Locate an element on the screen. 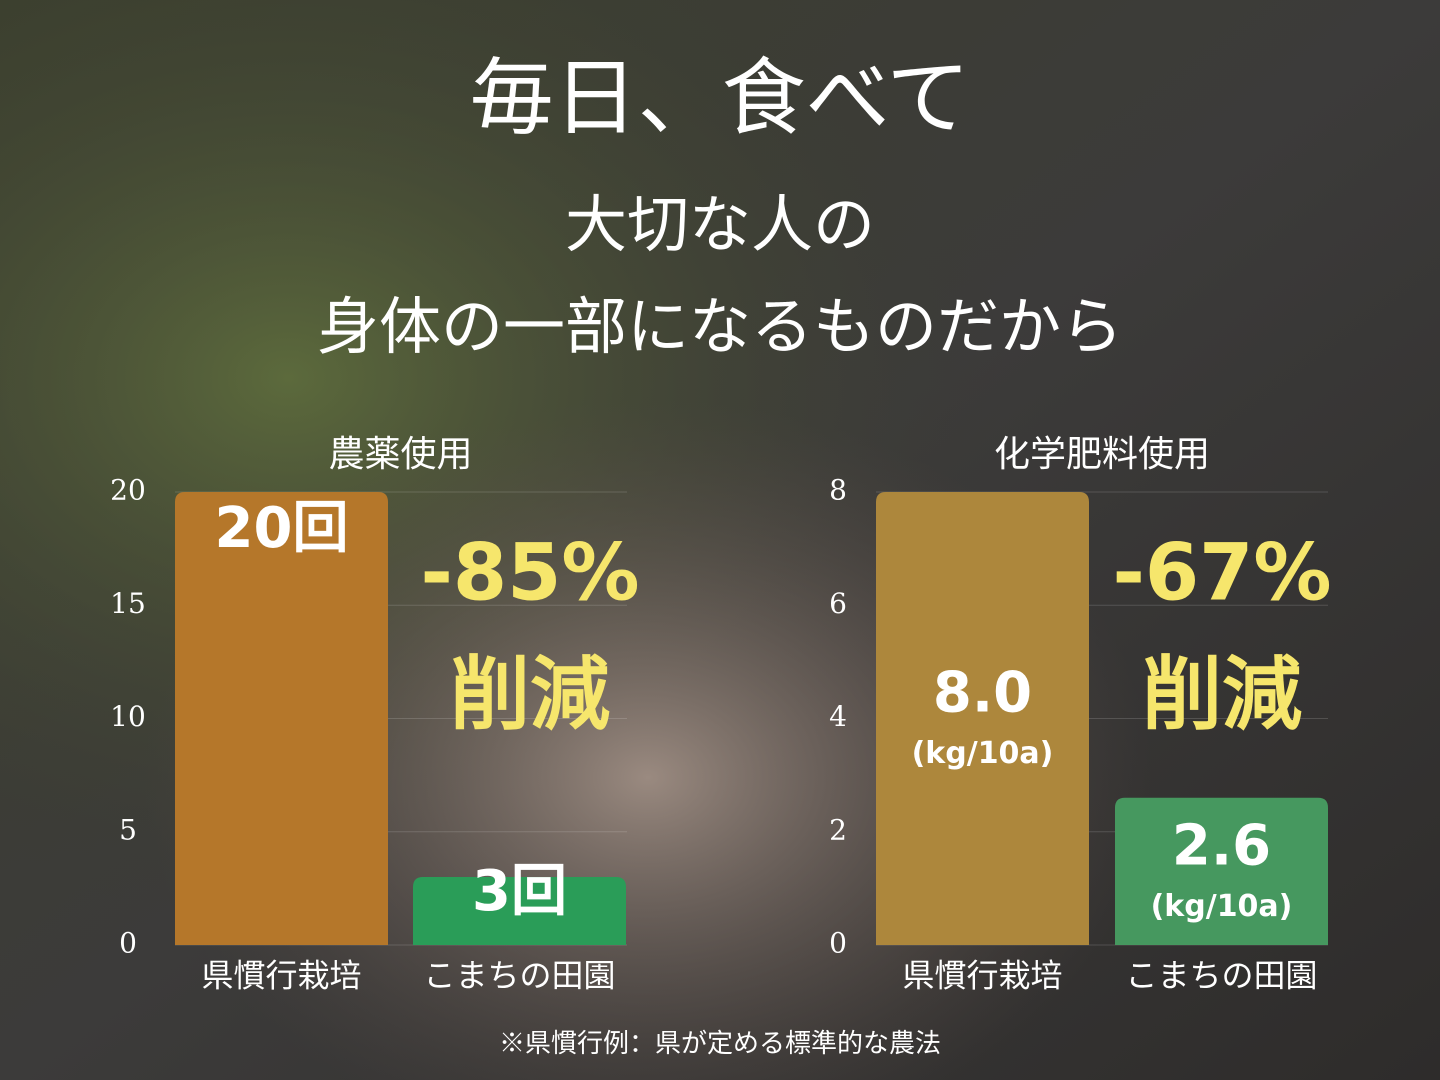  chart-title: 化学肥料使用 is located at coordinates (1102, 454).